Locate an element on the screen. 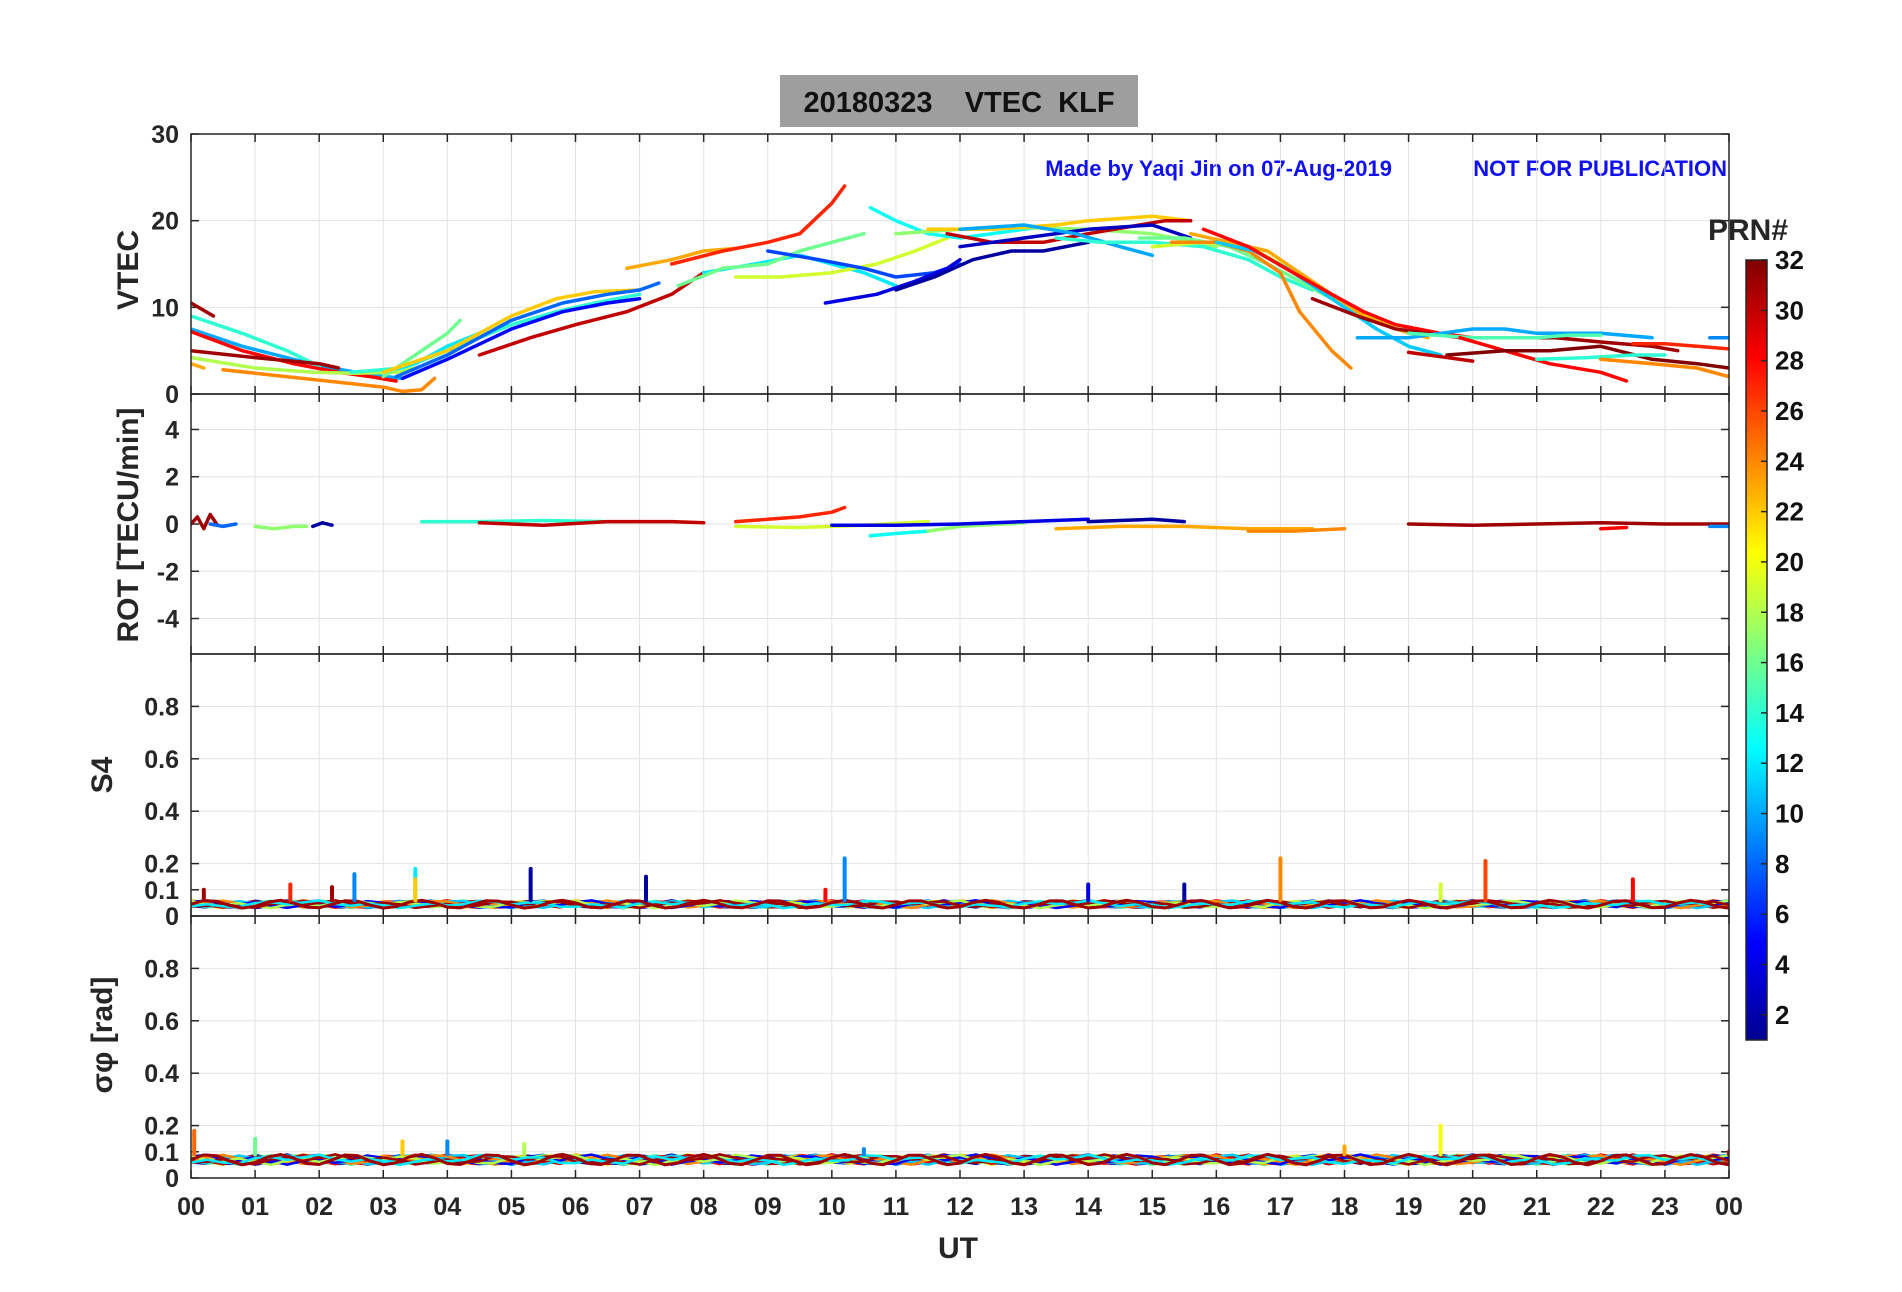 The width and height of the screenshot is (1902, 1292). y-tick-label: 0.4 is located at coordinates (161, 1074).